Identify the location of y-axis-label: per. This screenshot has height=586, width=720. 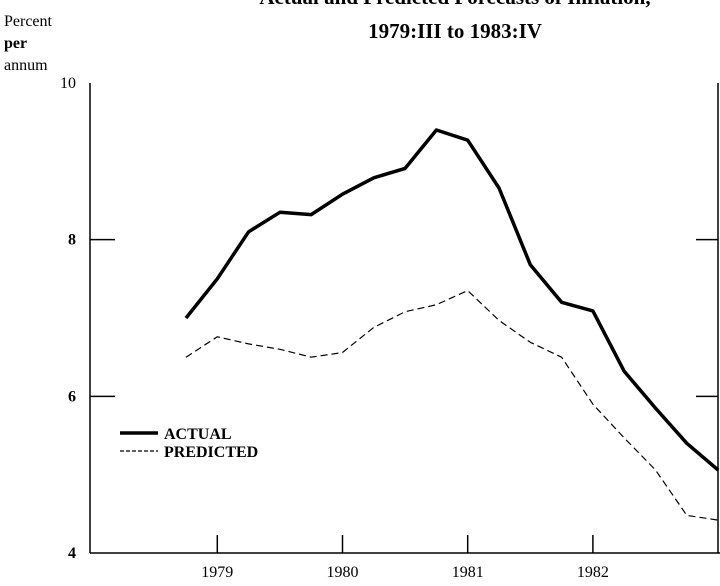
(15, 43).